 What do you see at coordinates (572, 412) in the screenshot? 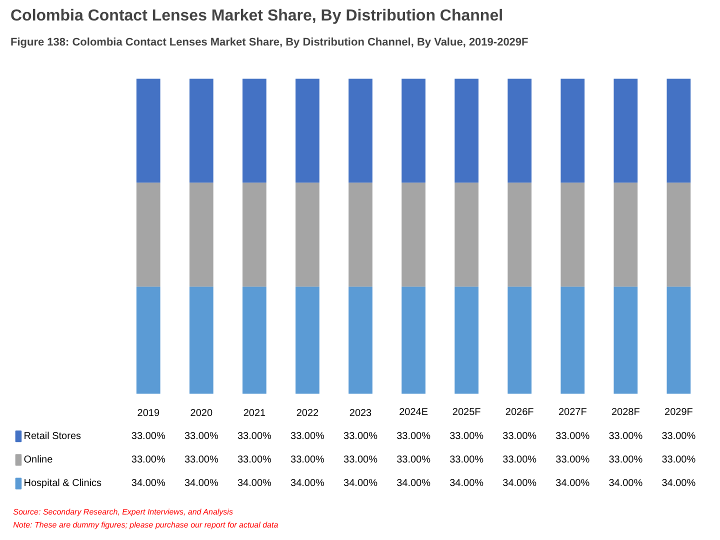
I see `x-tick-label: 2027F` at bounding box center [572, 412].